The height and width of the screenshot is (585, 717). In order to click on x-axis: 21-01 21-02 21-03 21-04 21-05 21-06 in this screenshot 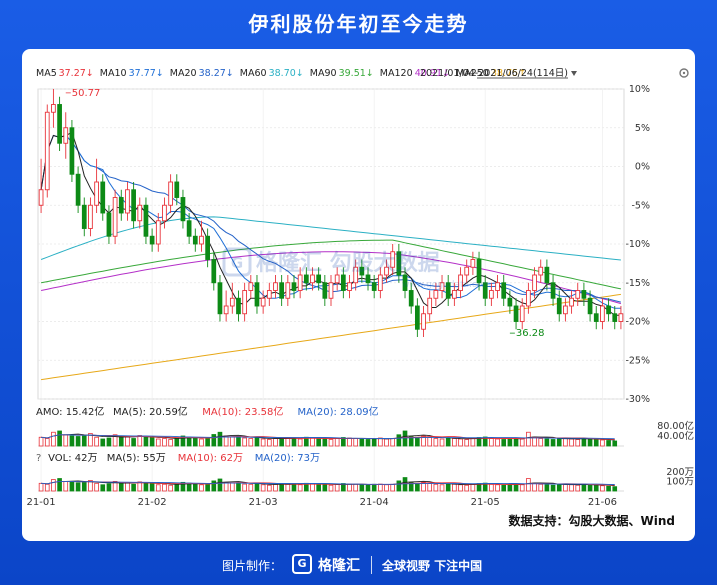, I will do `click(322, 502)`.